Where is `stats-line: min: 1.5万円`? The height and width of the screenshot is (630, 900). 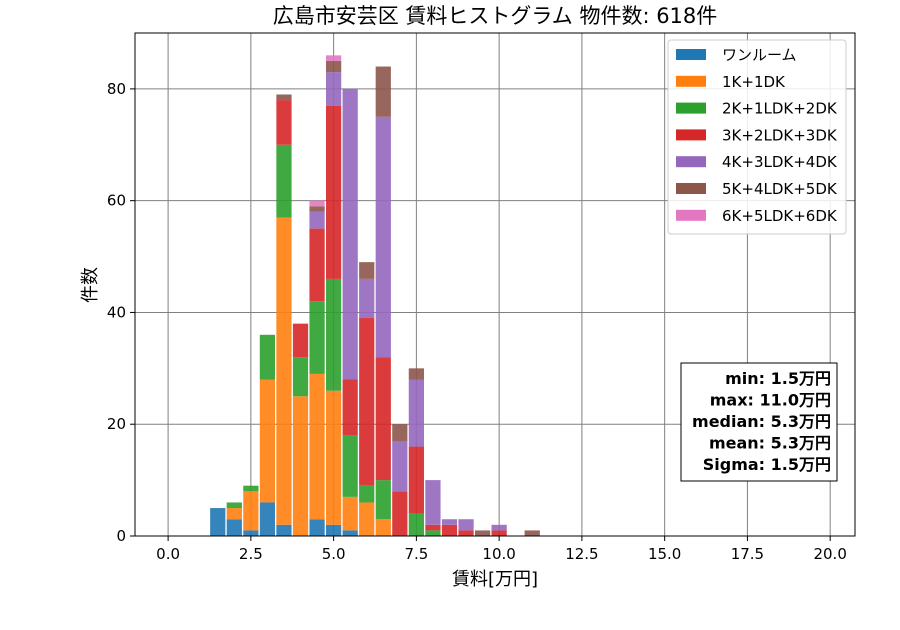
stats-line: min: 1.5万円 is located at coordinates (778, 378).